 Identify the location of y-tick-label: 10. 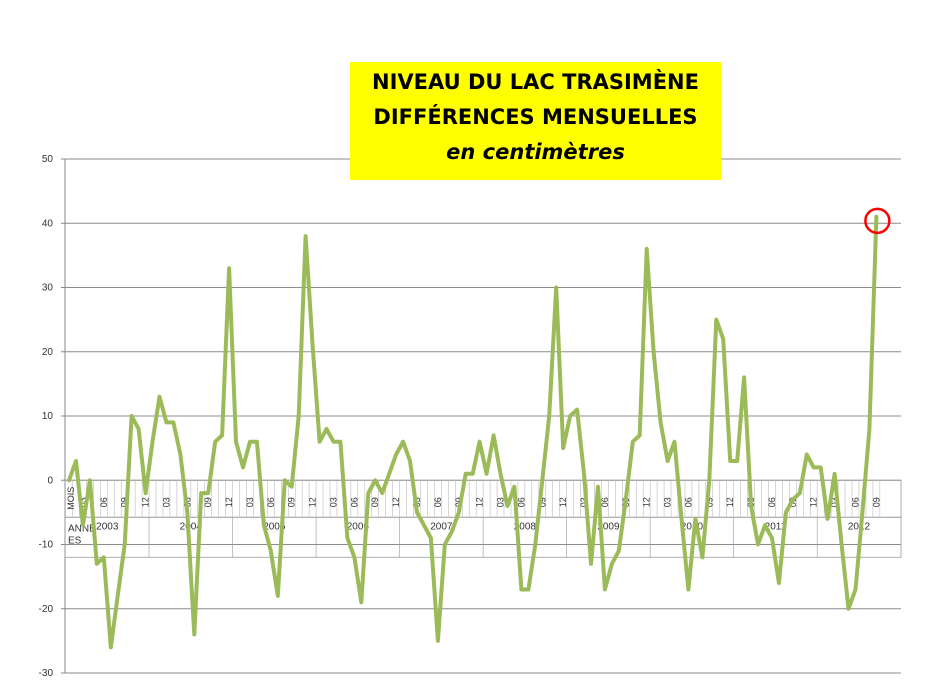
(48, 416).